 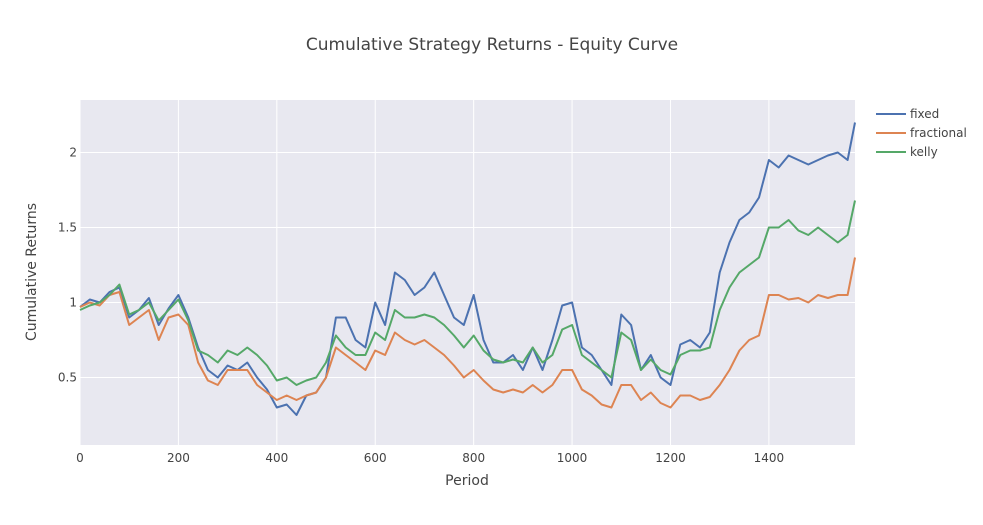 I want to click on x-tick-label: 400, so click(x=276, y=458).